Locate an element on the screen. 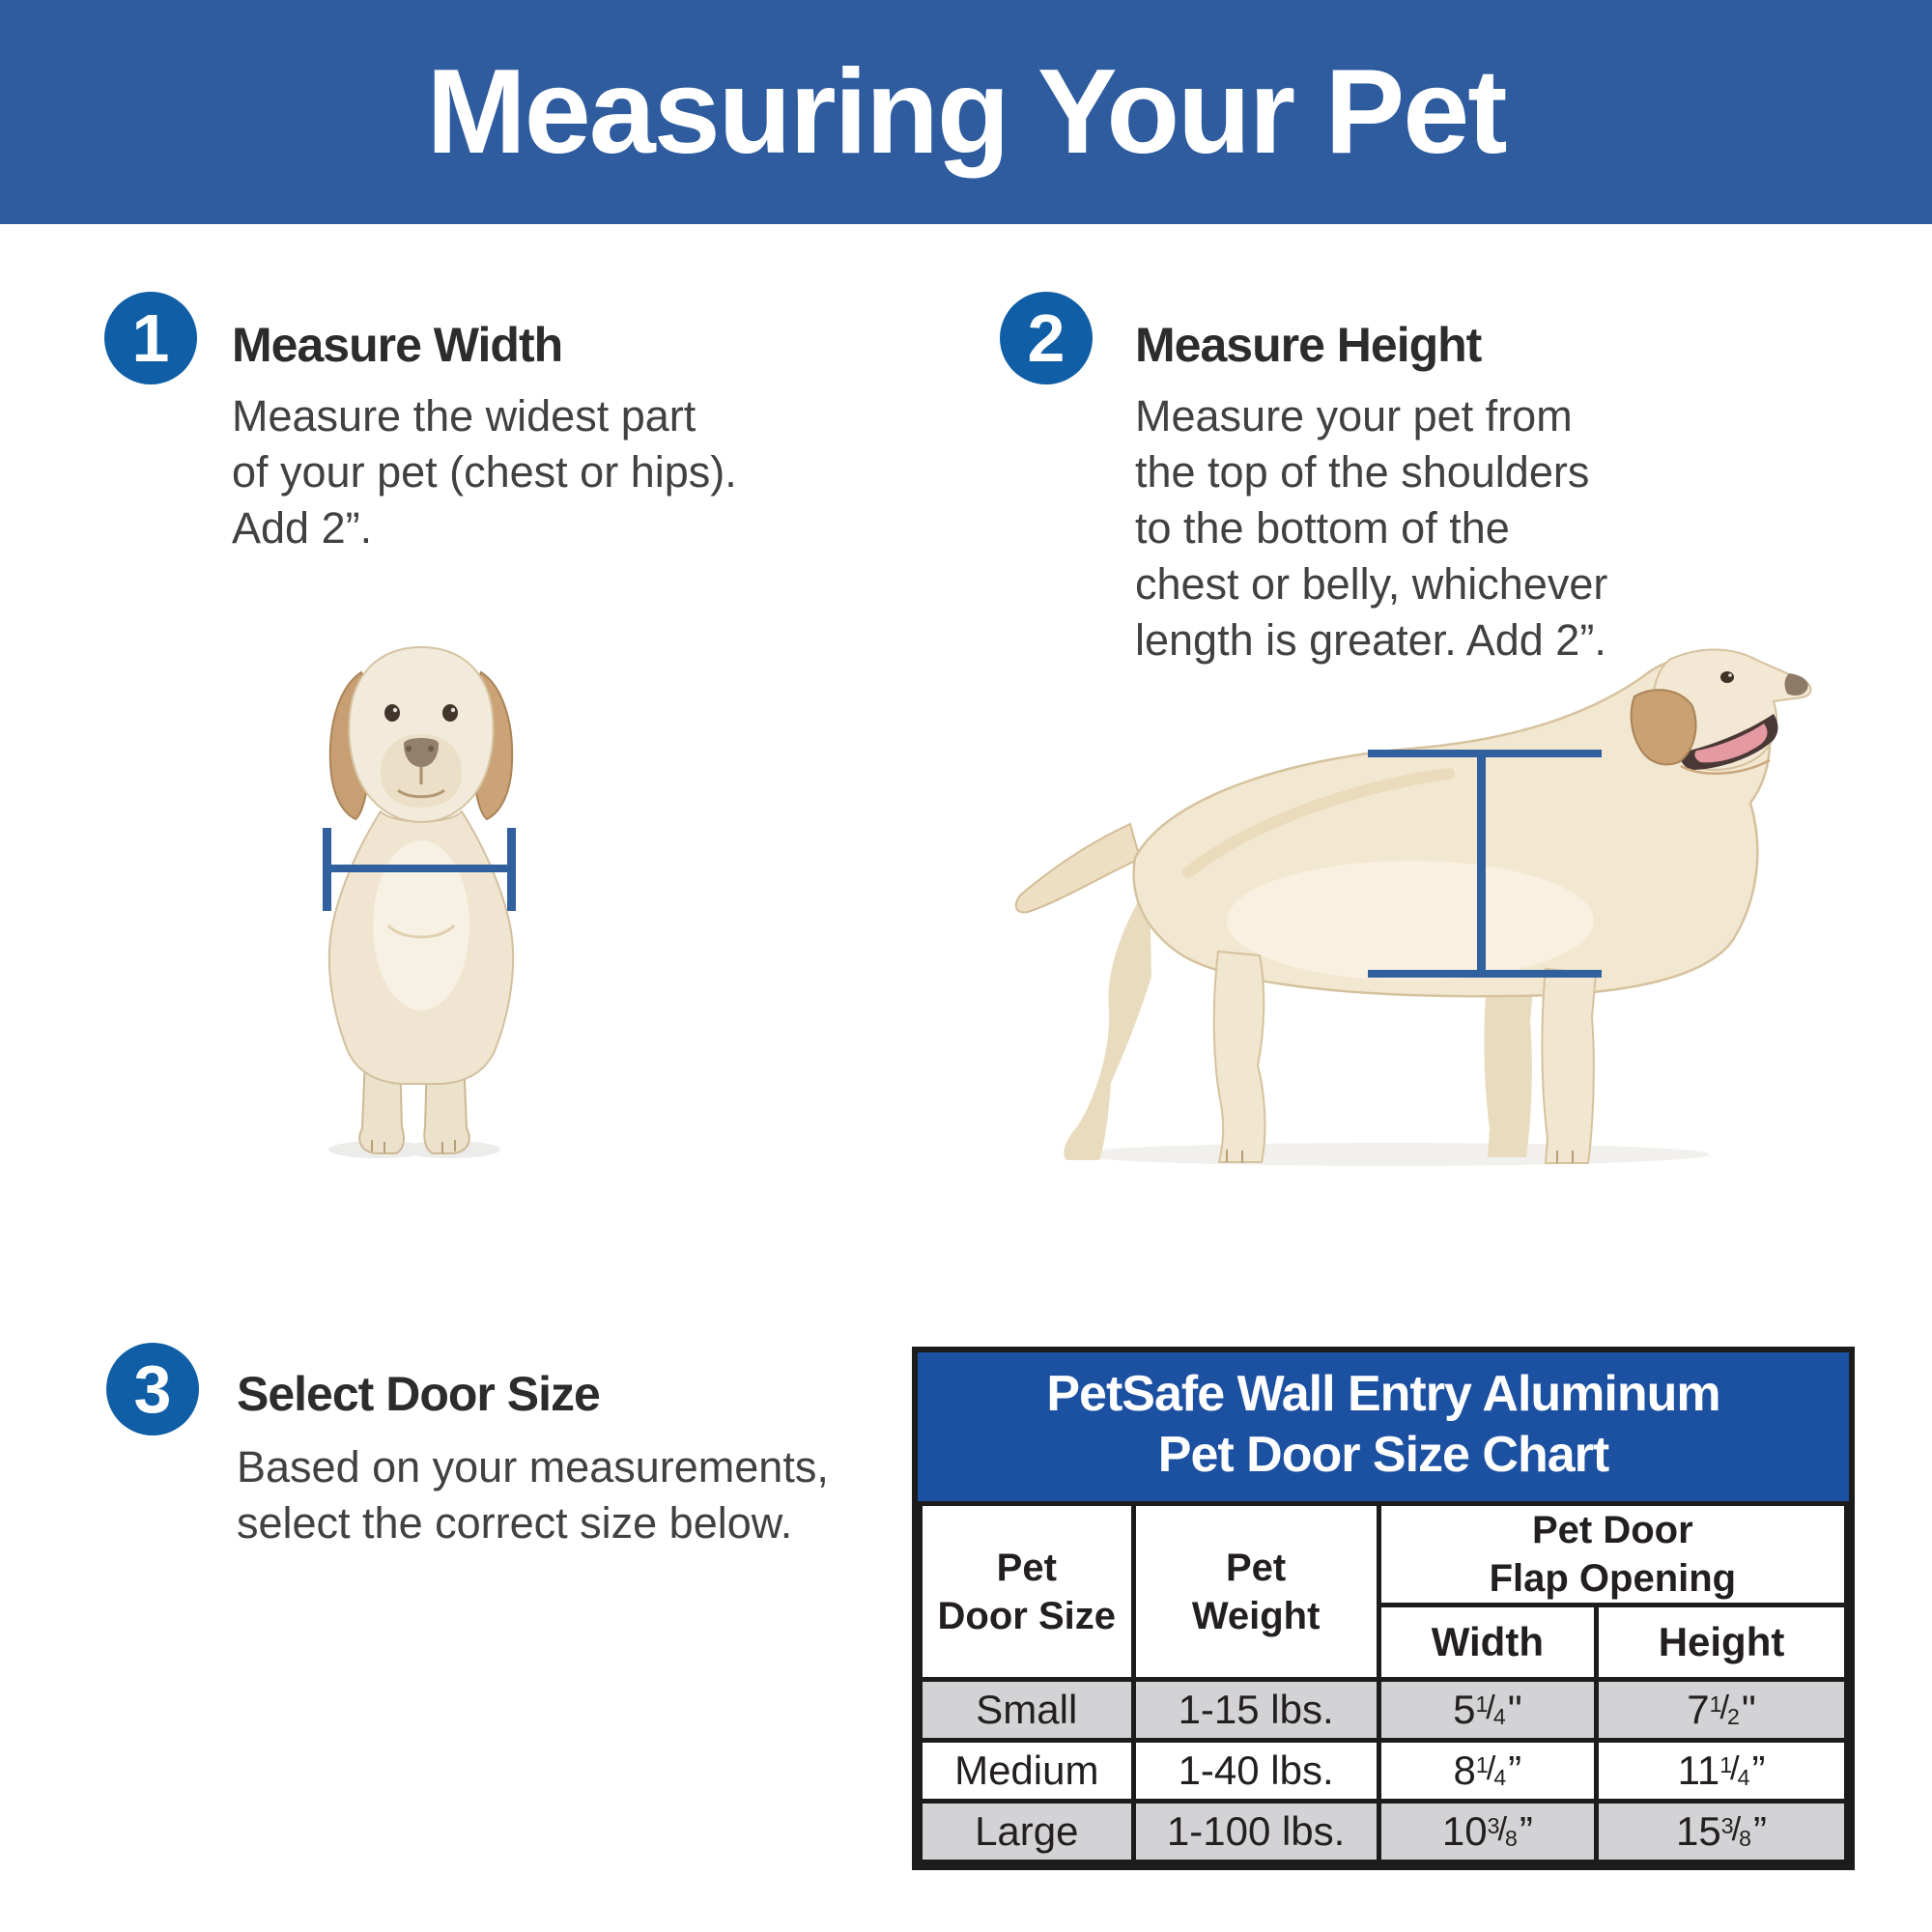  width-measure-right-cap is located at coordinates (511, 869).